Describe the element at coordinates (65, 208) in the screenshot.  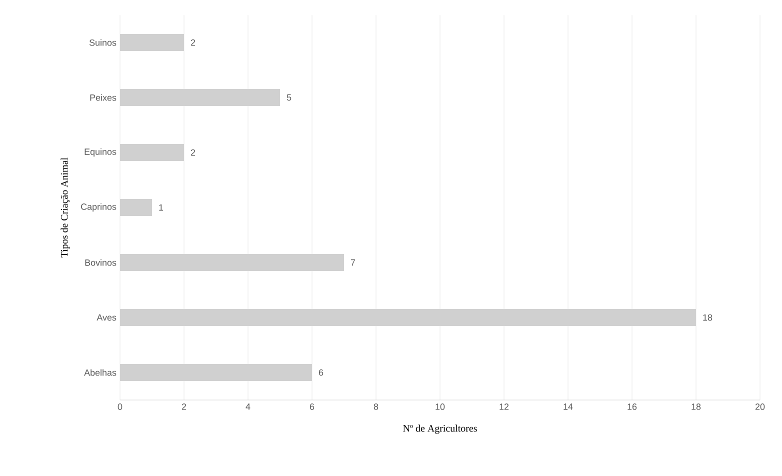
I see `y-axis-title: Tipos de Criação Animal` at that location.